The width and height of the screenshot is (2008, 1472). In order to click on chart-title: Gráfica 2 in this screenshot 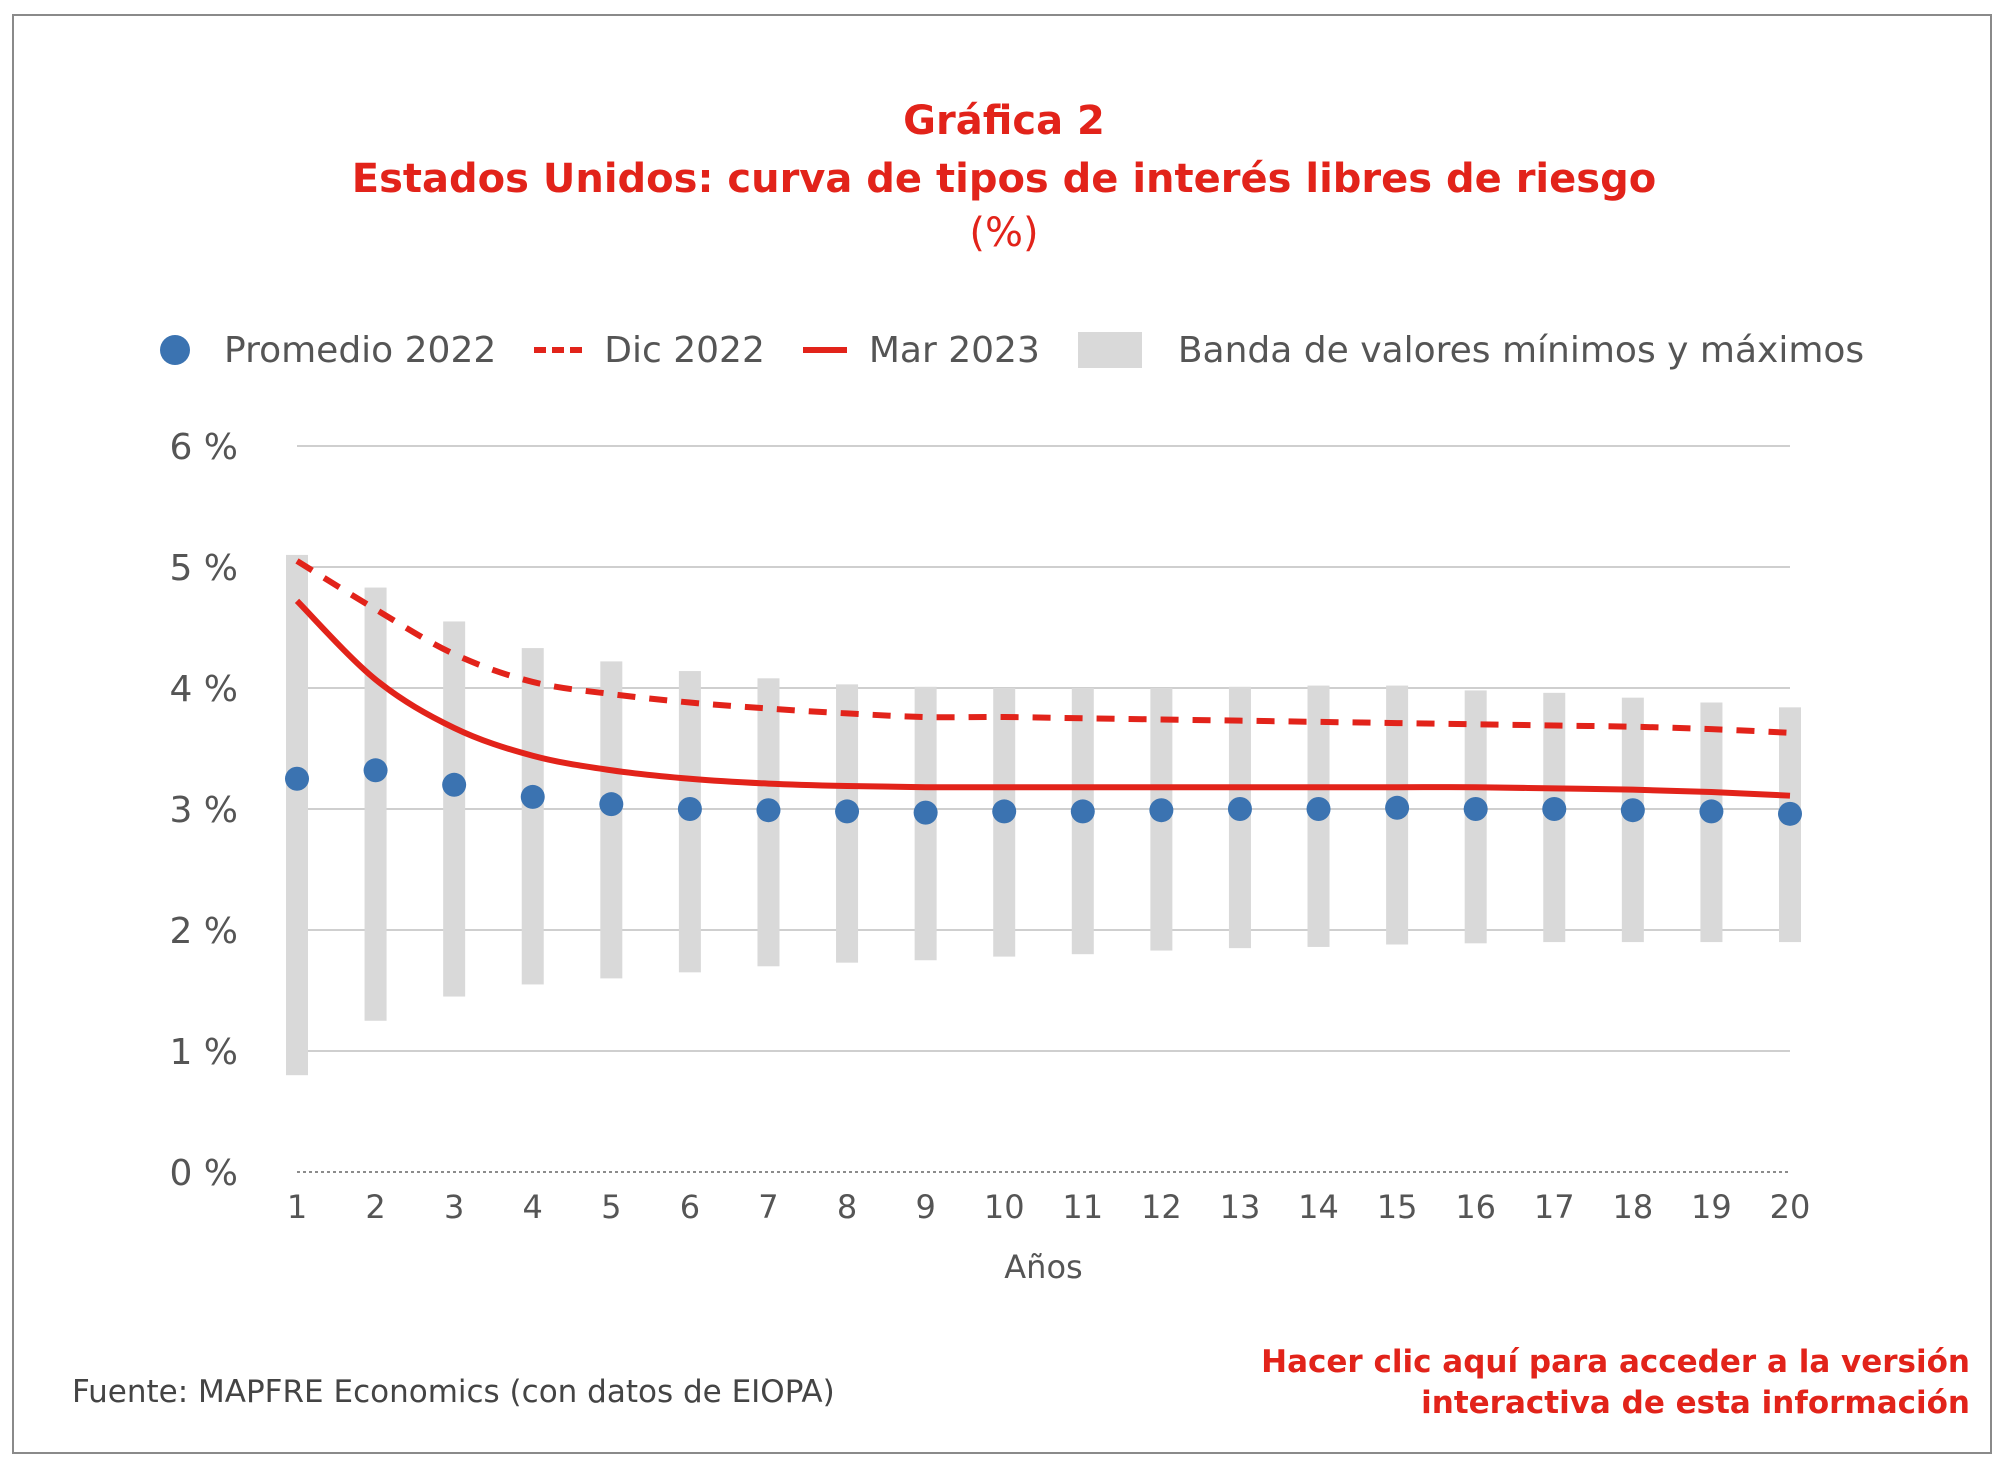, I will do `click(1004, 121)`.